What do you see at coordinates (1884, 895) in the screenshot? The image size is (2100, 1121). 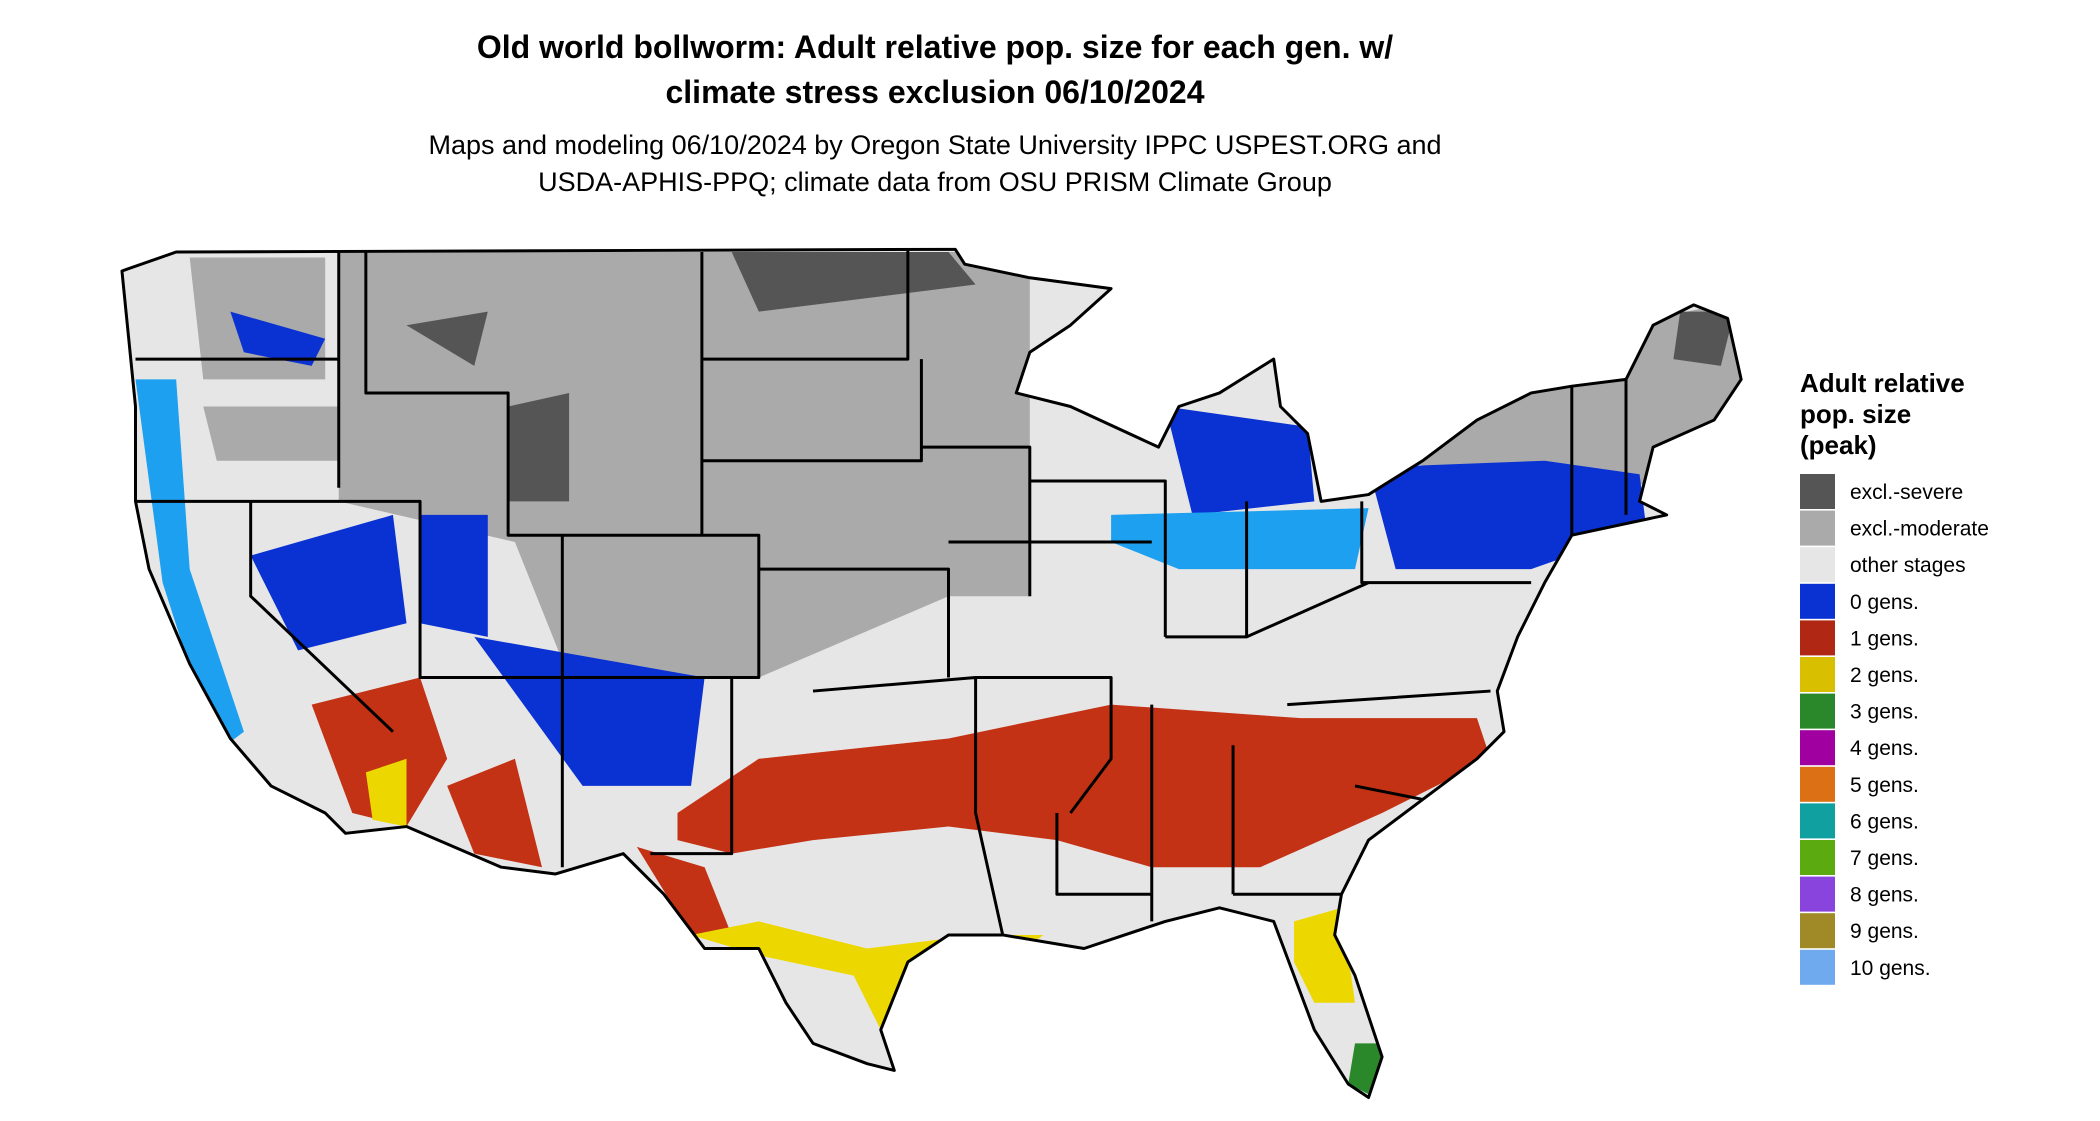 I see `legend-label: 8 gens.` at bounding box center [1884, 895].